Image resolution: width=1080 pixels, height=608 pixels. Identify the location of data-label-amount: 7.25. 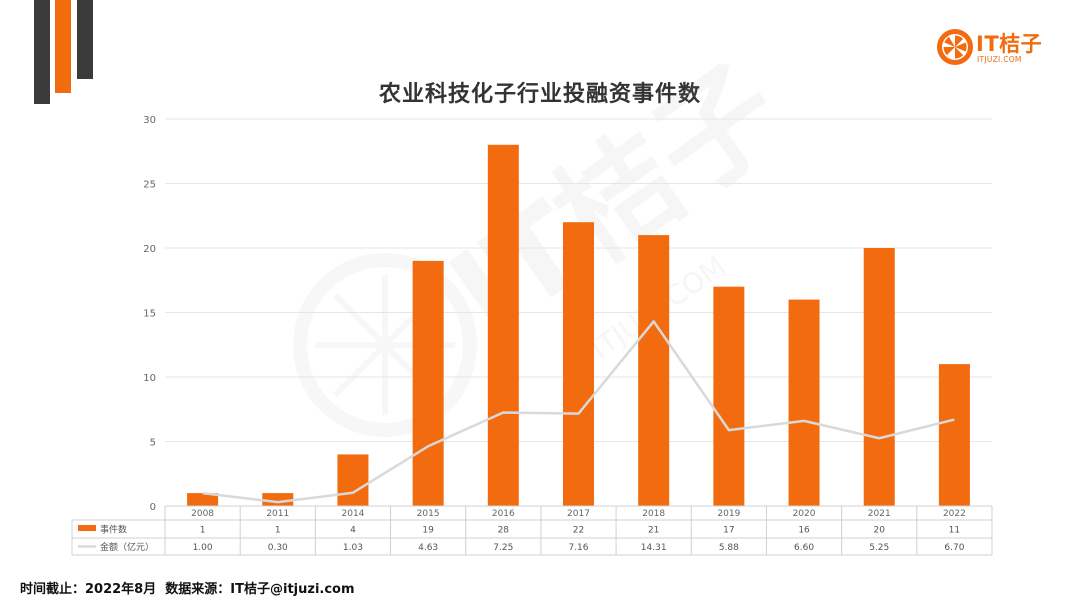
(503, 548).